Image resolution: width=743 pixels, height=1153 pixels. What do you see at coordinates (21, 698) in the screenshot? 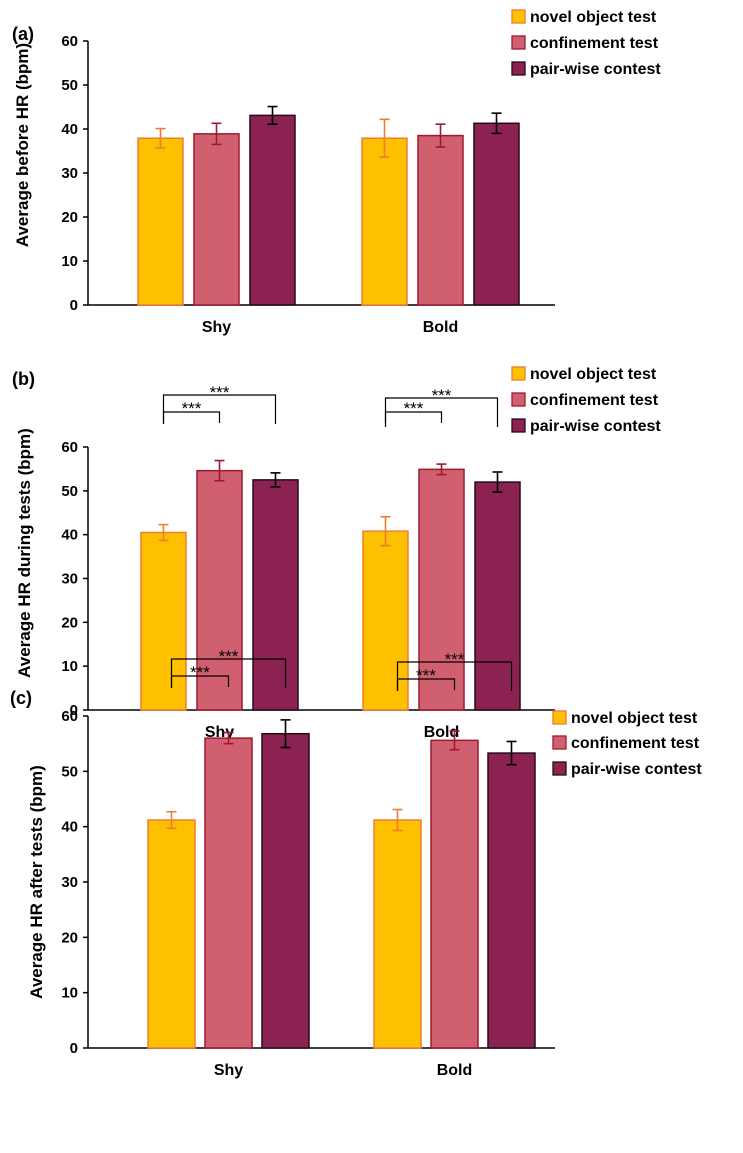
I see `panel-label: (c)` at bounding box center [21, 698].